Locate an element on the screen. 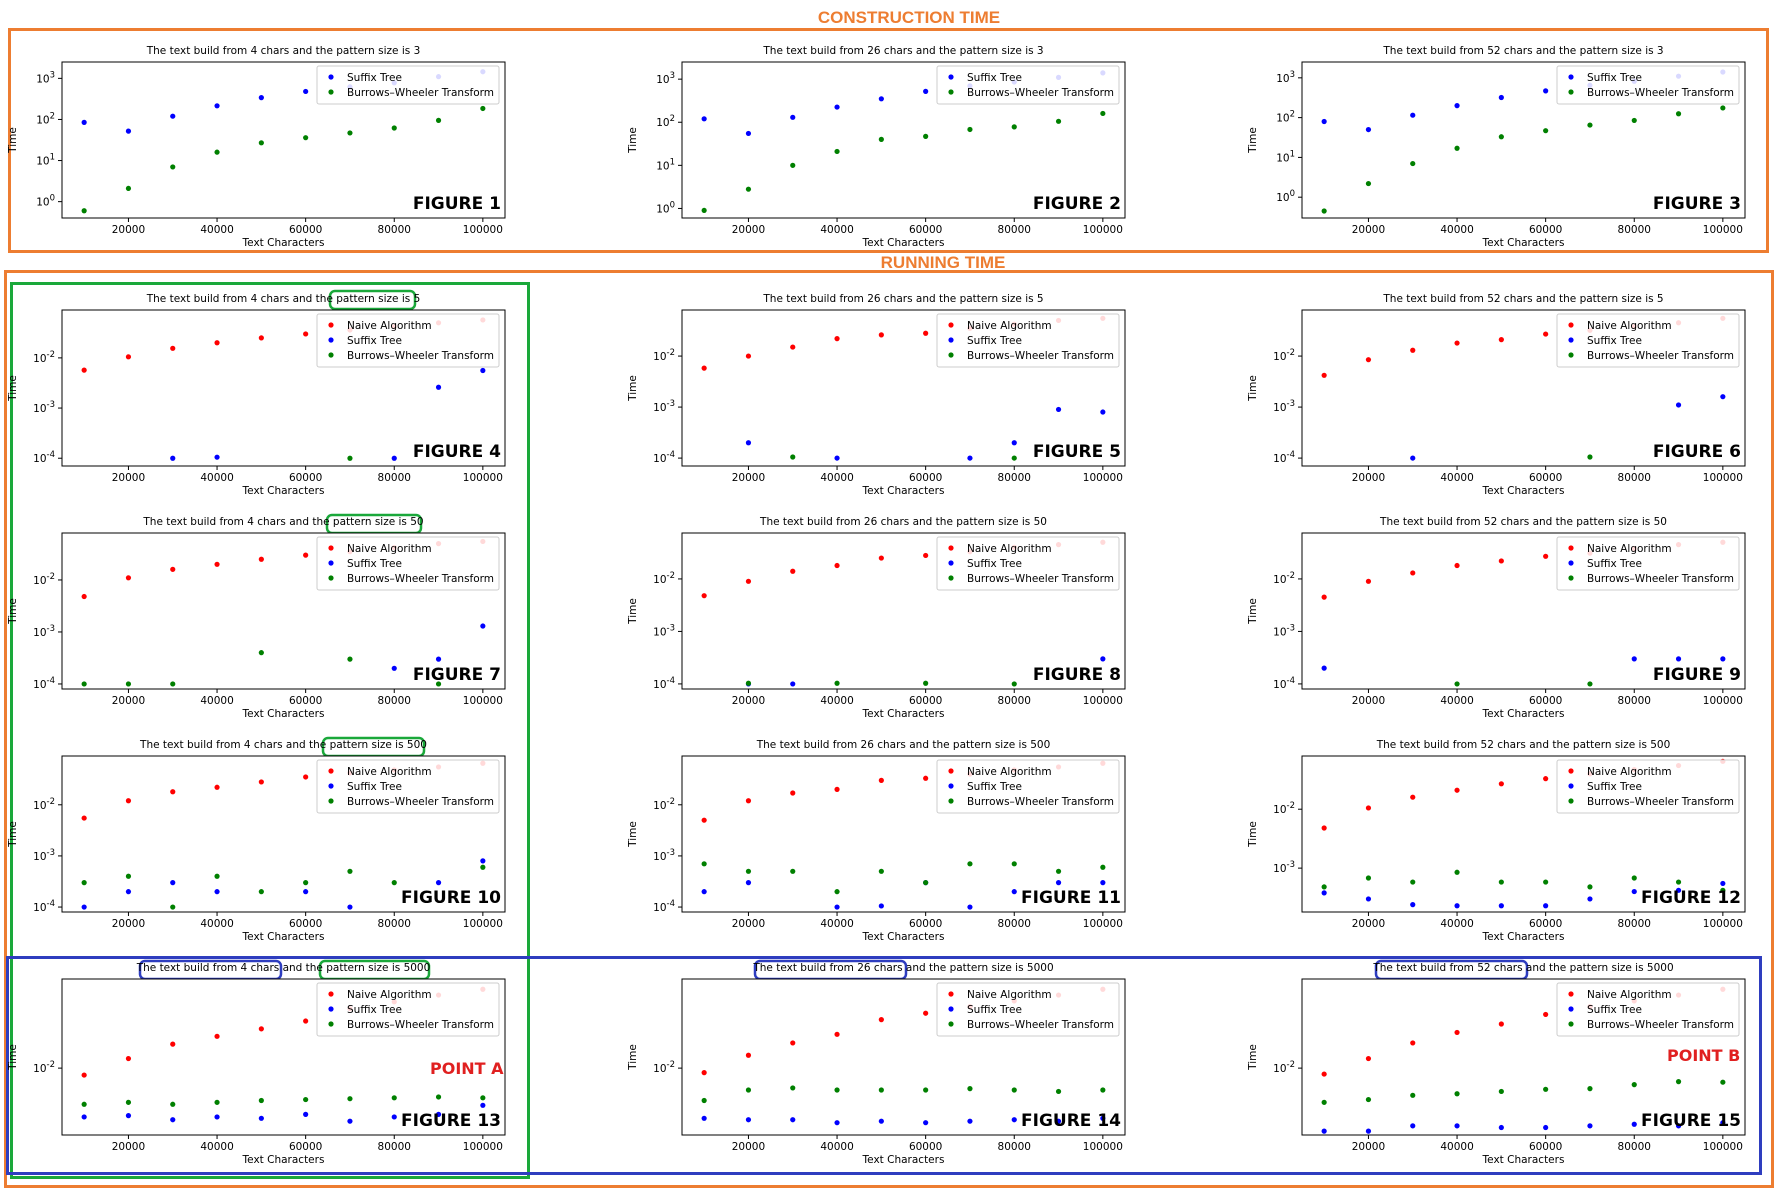 The height and width of the screenshot is (1198, 1778). legend: Suffix Tree Burrows–Wheeler Transform is located at coordinates (408, 85).